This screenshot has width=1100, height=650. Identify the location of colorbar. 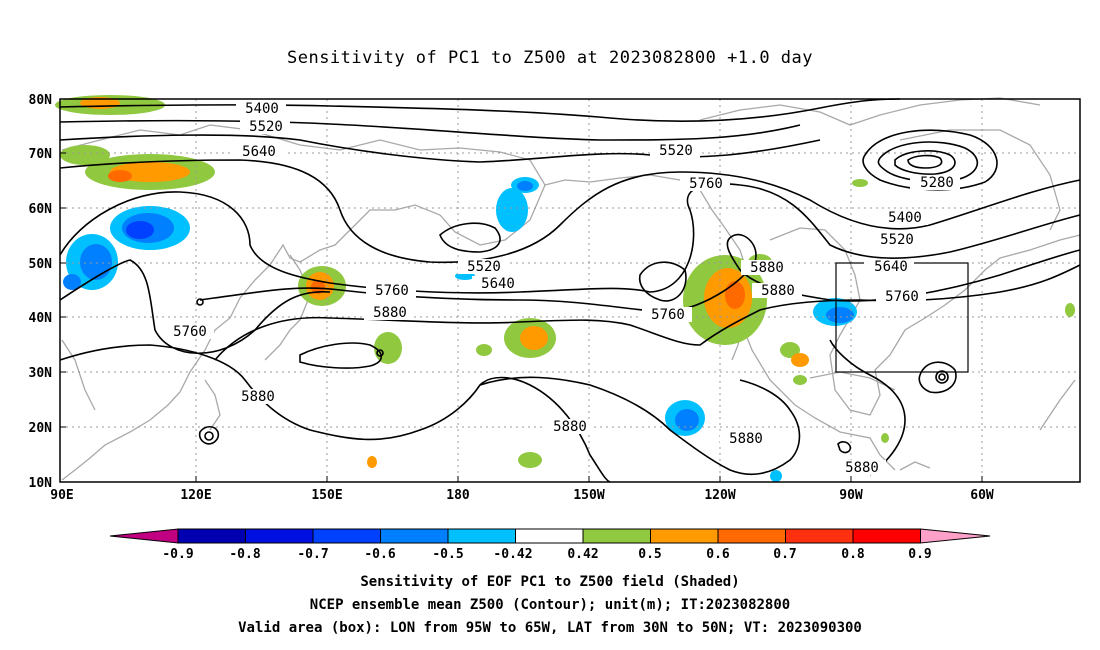
(550, 536).